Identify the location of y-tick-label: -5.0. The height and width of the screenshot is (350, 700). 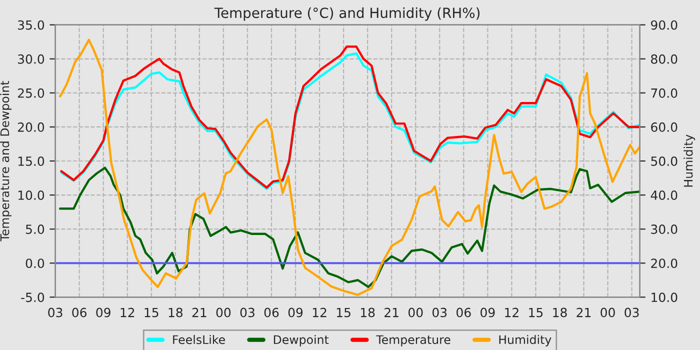
(32, 297).